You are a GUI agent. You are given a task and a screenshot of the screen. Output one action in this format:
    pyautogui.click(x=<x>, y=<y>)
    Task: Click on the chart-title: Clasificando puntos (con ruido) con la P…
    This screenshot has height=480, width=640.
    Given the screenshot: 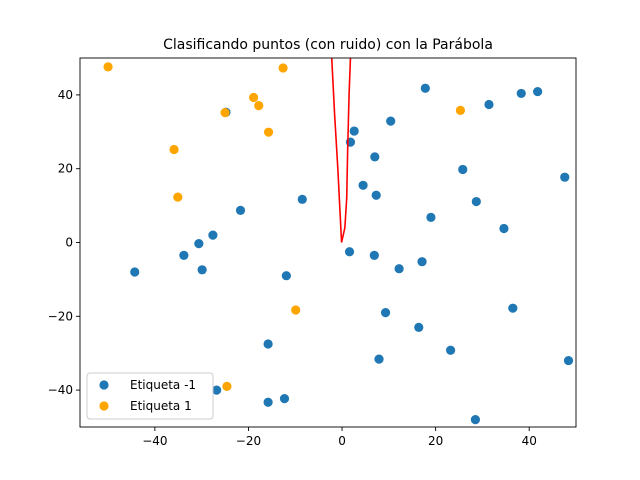 What is the action you would take?
    pyautogui.click(x=328, y=45)
    